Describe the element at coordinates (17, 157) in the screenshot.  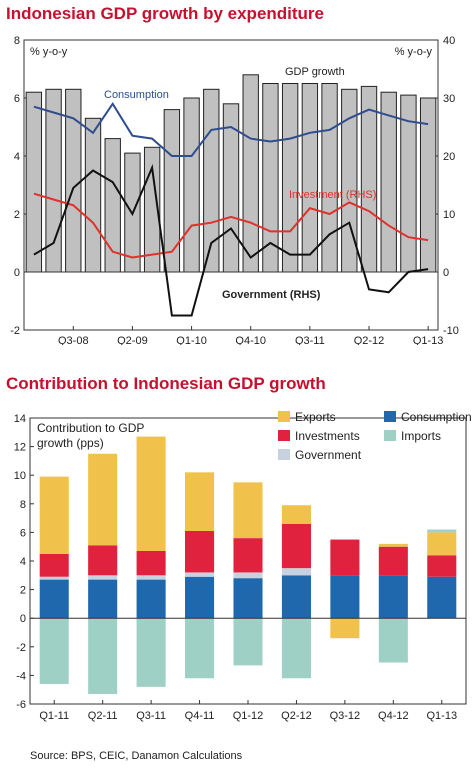
I see `left-tick-label: 4` at that location.